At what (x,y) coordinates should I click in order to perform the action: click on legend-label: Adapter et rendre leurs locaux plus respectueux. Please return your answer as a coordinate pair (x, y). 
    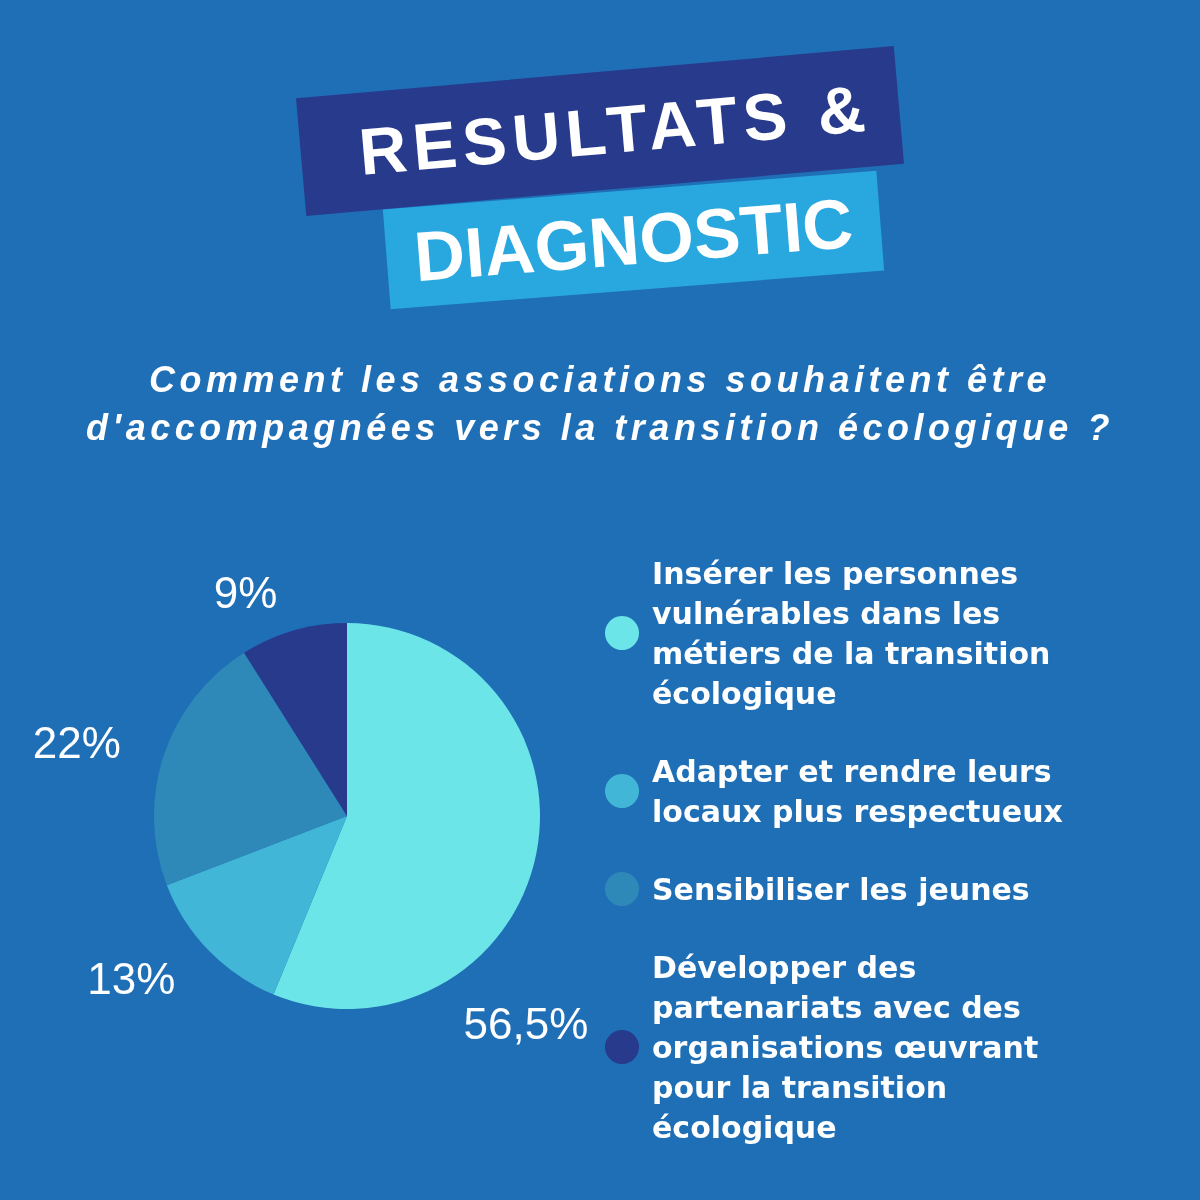
    Looking at the image, I should click on (857, 791).